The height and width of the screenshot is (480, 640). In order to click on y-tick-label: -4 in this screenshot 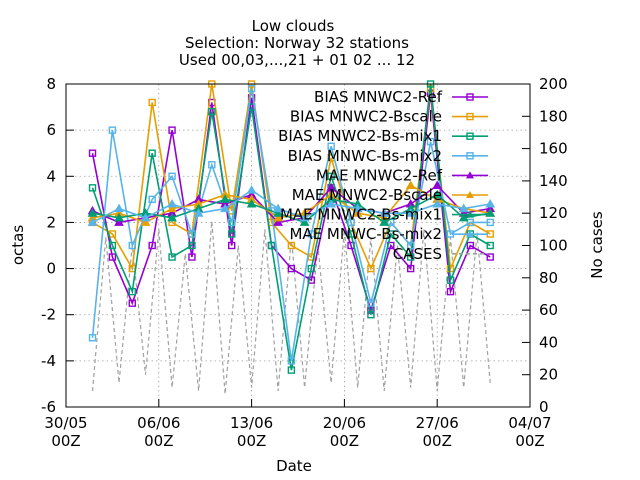, I will do `click(48, 361)`.